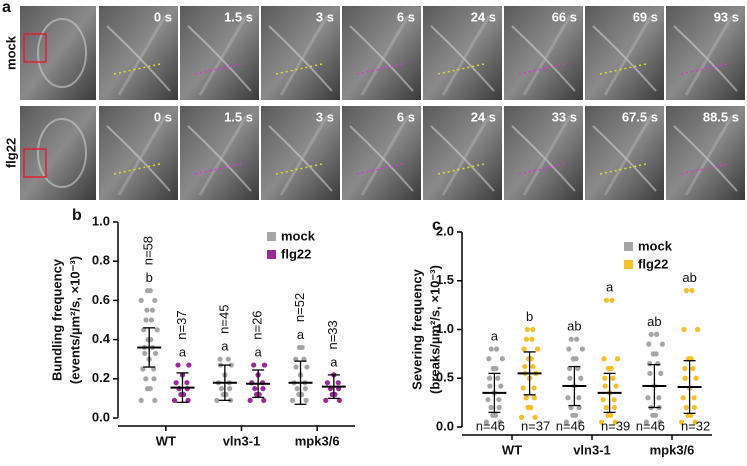 This screenshot has height=466, width=747. I want to click on time-label: 67.5 s, so click(640, 116).